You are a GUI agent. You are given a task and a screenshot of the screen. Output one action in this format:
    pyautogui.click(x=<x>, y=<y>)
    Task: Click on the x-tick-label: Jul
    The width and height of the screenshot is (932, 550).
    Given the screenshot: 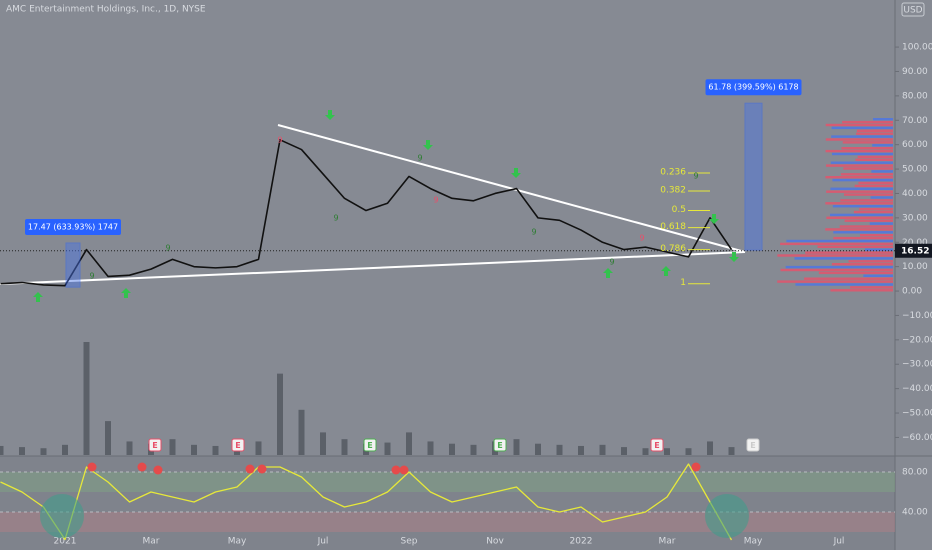 What is the action you would take?
    pyautogui.click(x=839, y=542)
    